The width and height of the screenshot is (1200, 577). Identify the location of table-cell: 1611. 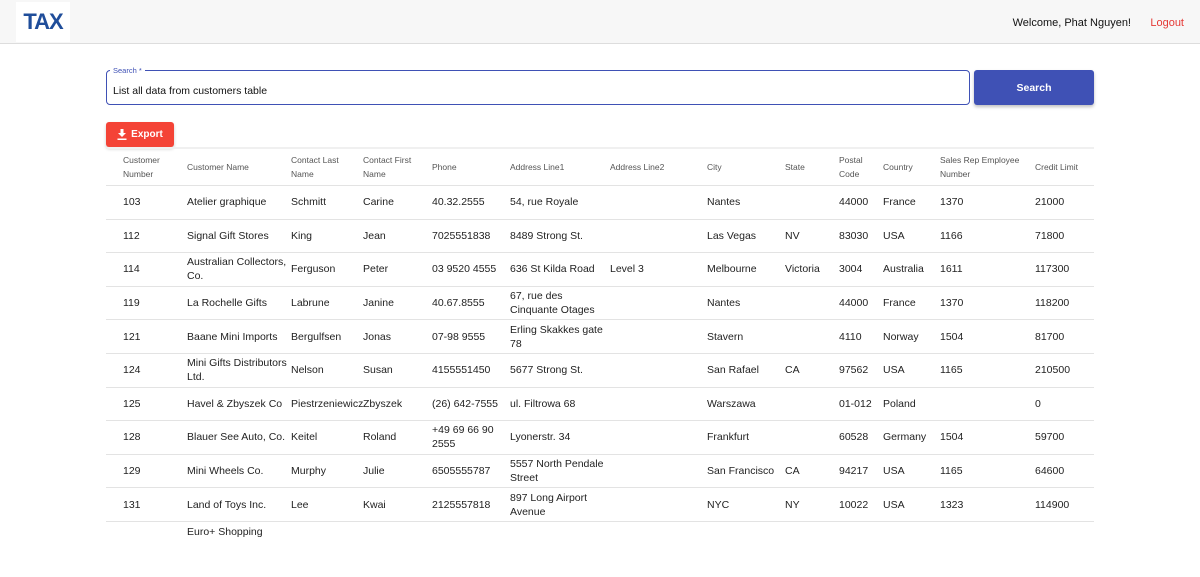
(951, 269).